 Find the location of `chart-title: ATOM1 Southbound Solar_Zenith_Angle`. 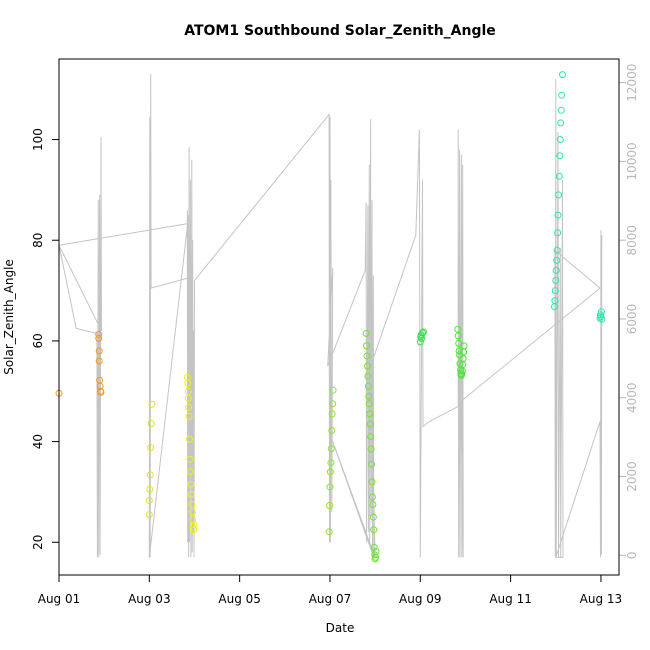

chart-title: ATOM1 Southbound Solar_Zenith_Angle is located at coordinates (340, 31).